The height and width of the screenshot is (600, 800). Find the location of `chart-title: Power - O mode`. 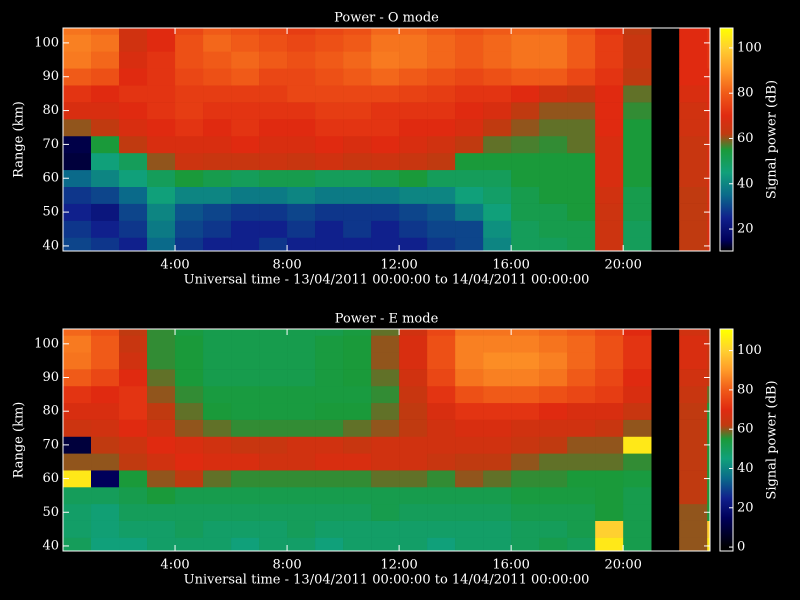

chart-title: Power - O mode is located at coordinates (386, 18).